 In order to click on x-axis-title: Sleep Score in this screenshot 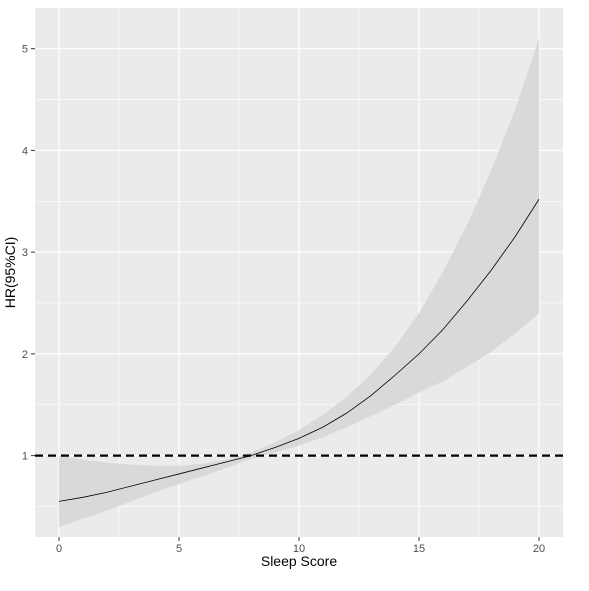, I will do `click(299, 561)`.